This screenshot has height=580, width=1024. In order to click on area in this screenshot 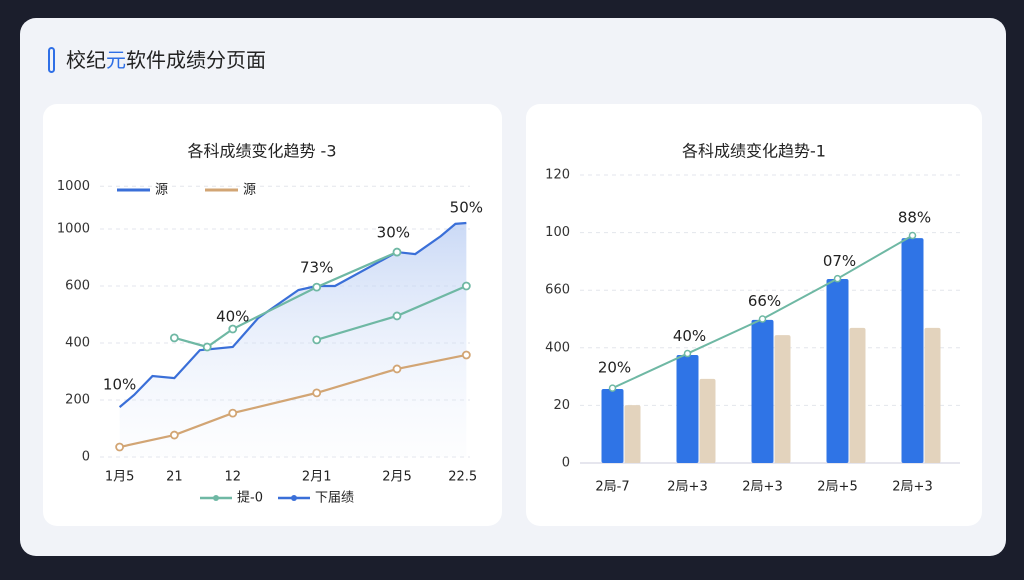, I will do `click(293, 340)`.